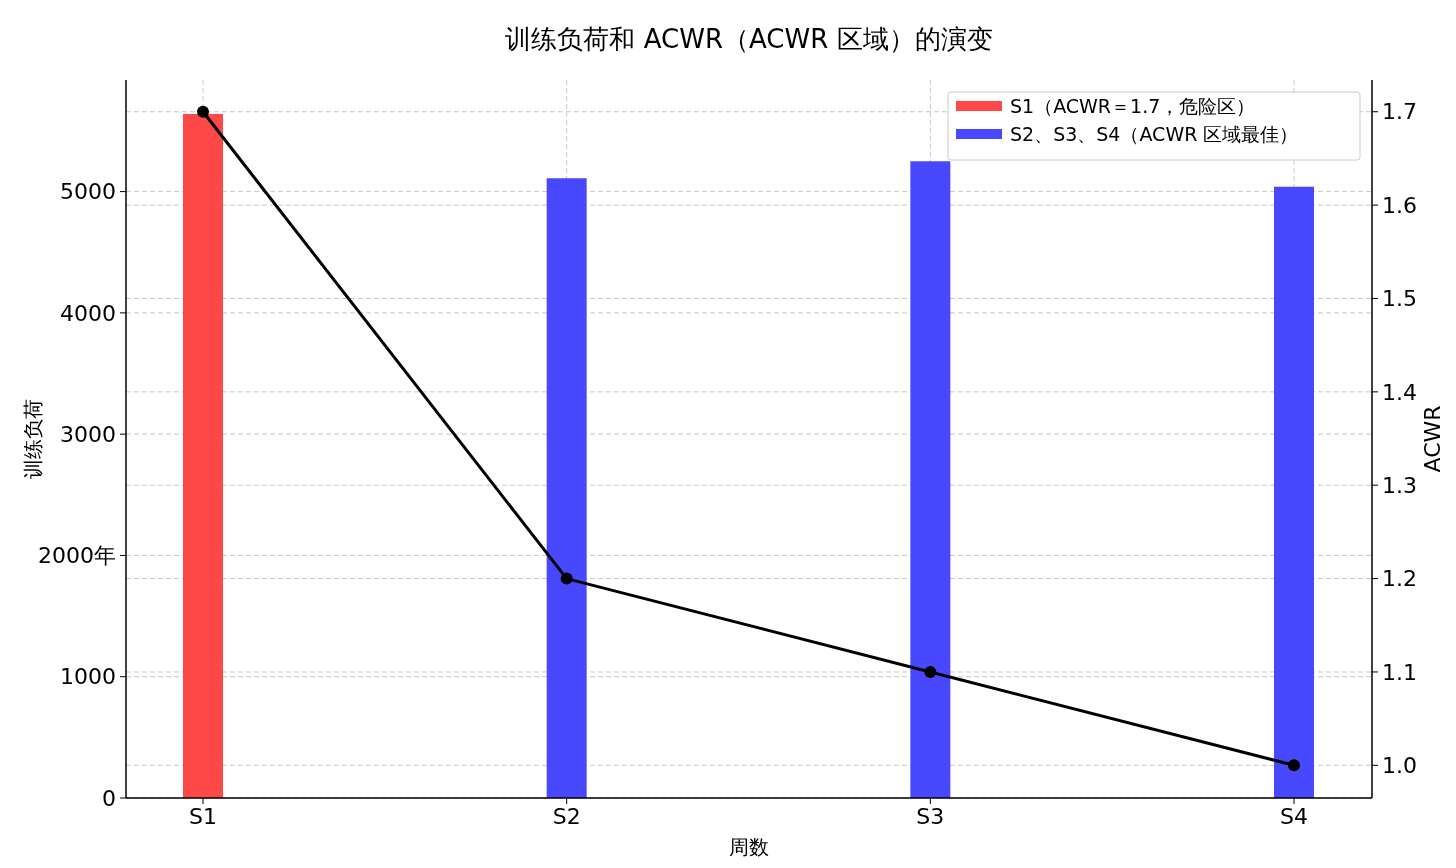 Image resolution: width=1456 pixels, height=868 pixels. What do you see at coordinates (1399, 766) in the screenshot?
I see `y2-tick-label: 1.0` at bounding box center [1399, 766].